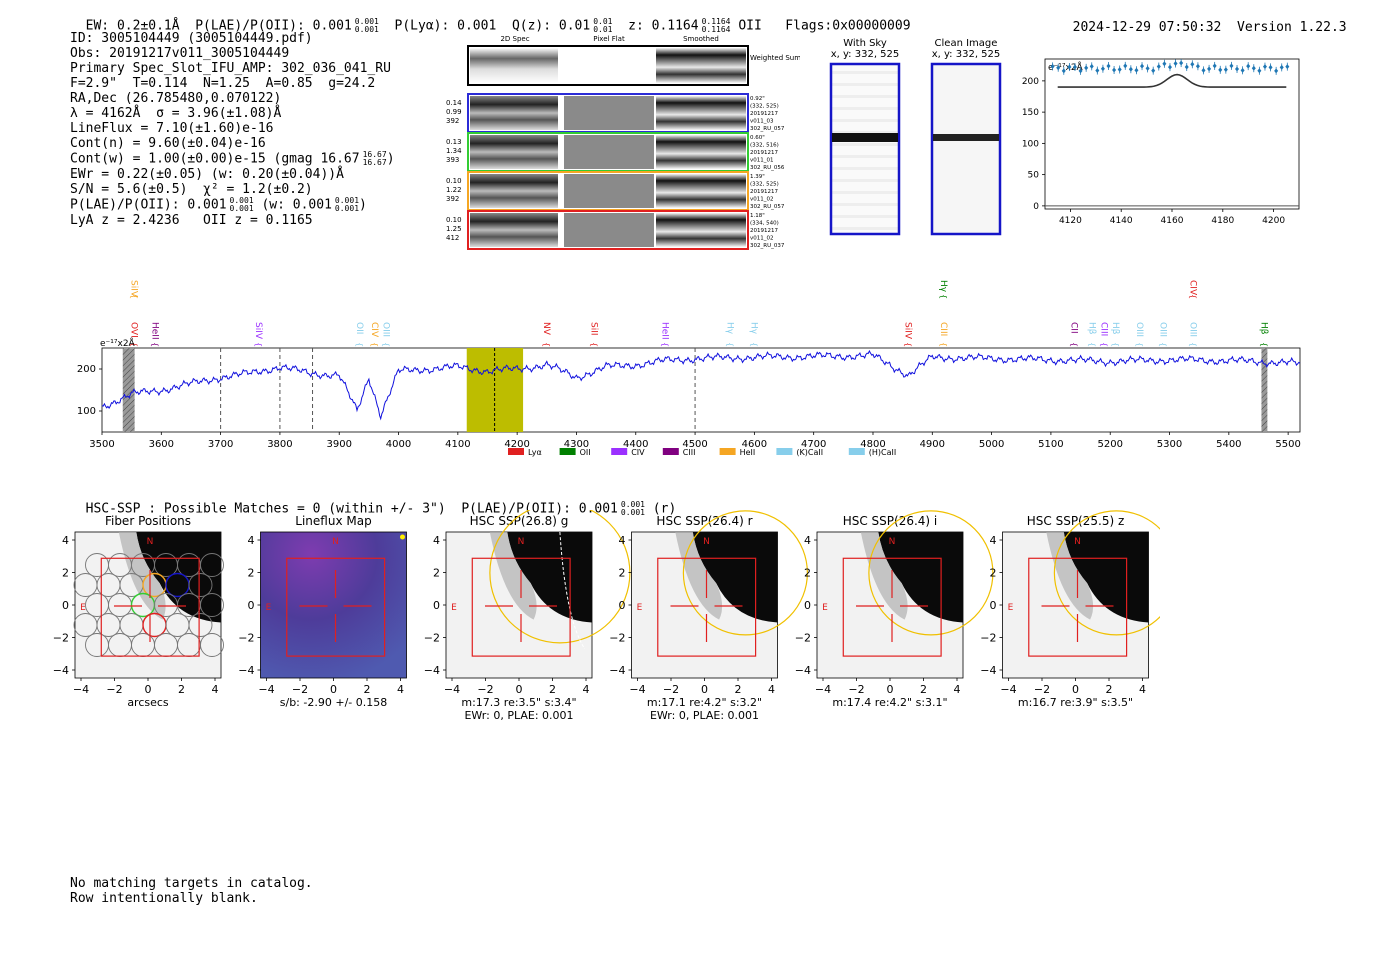 The image size is (1400, 953). Describe the element at coordinates (701, 390) in the screenshot. I see `spectrum-plot-frame` at that location.